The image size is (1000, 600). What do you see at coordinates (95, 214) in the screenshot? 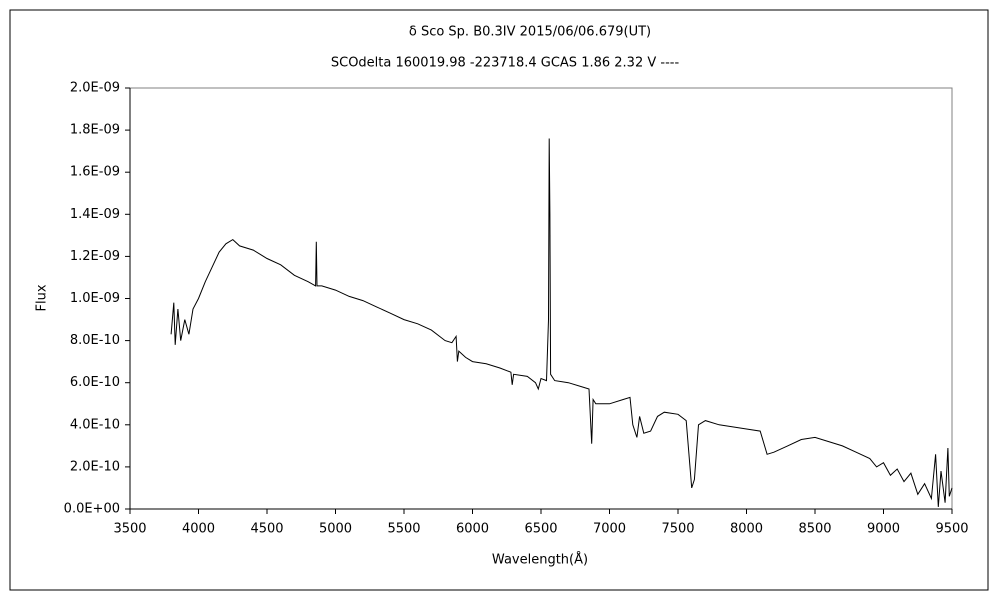
I see `y-tick-label: 1.4E-09` at bounding box center [95, 214].